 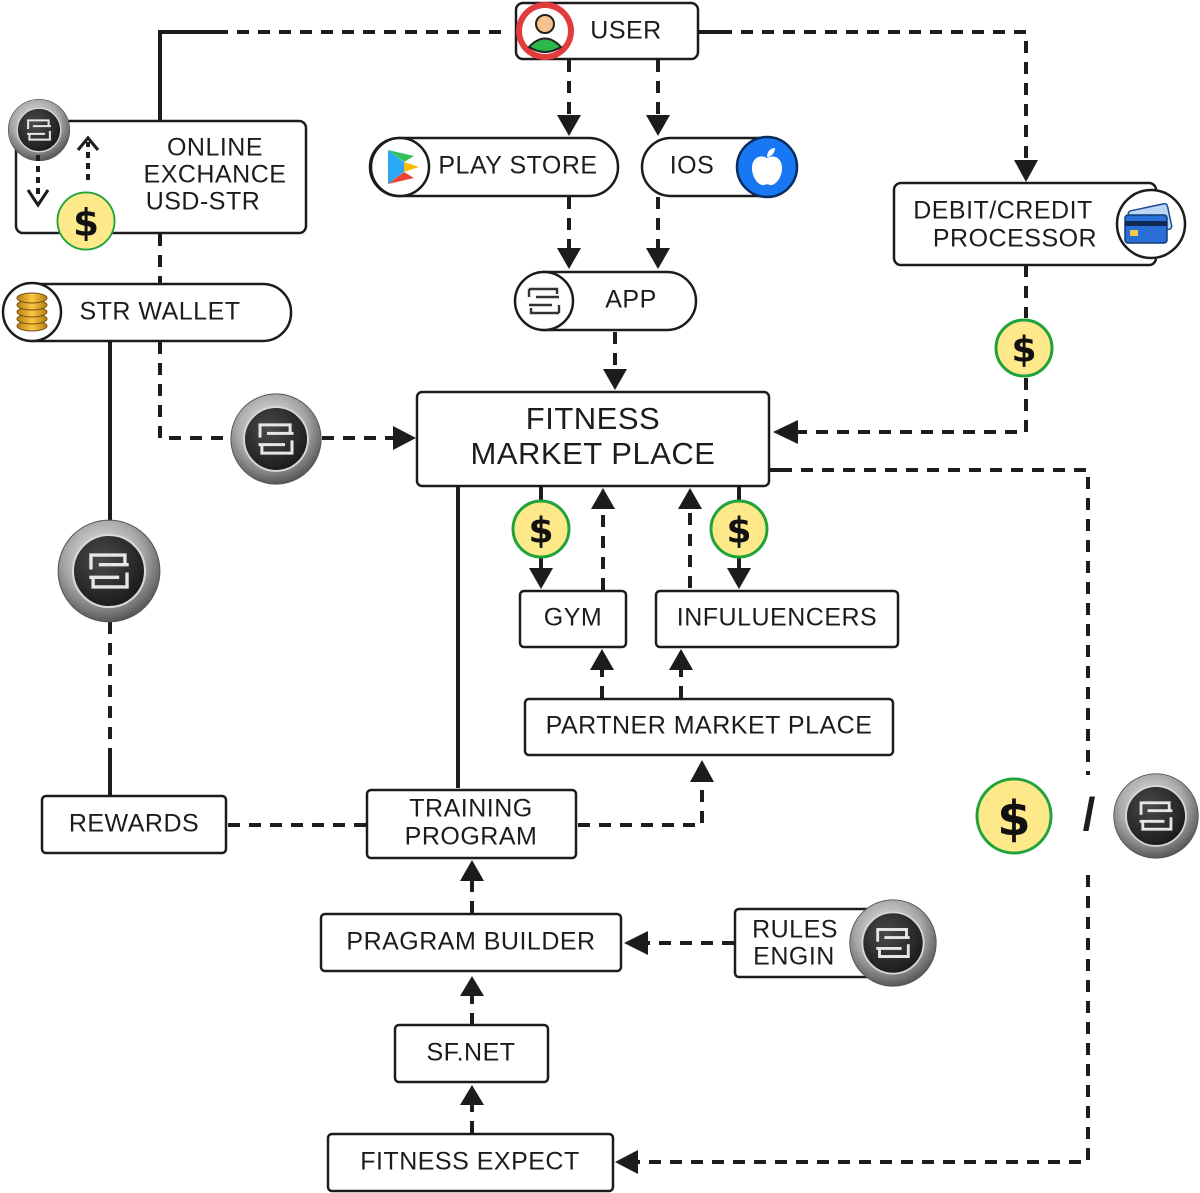 What do you see at coordinates (795, 930) in the screenshot?
I see `rules-engine-label-1: RULES` at bounding box center [795, 930].